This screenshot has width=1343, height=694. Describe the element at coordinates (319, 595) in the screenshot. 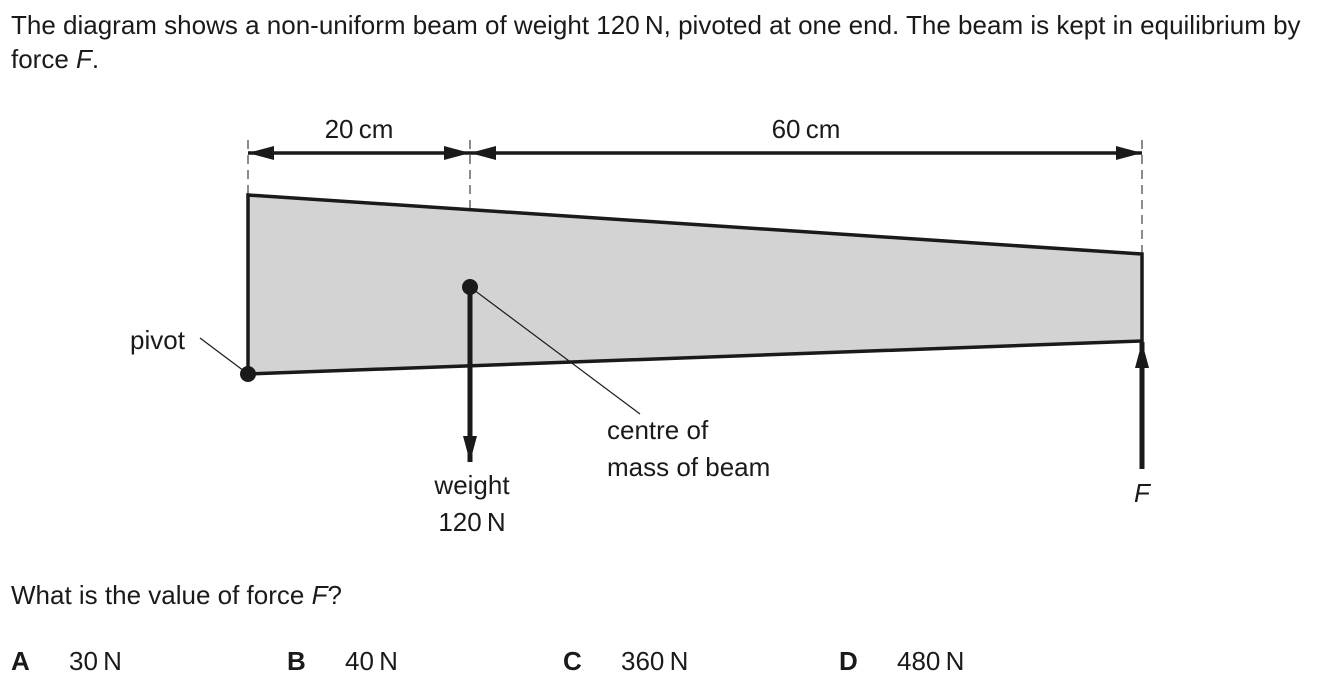

I see `question-force-symbol: F` at that location.